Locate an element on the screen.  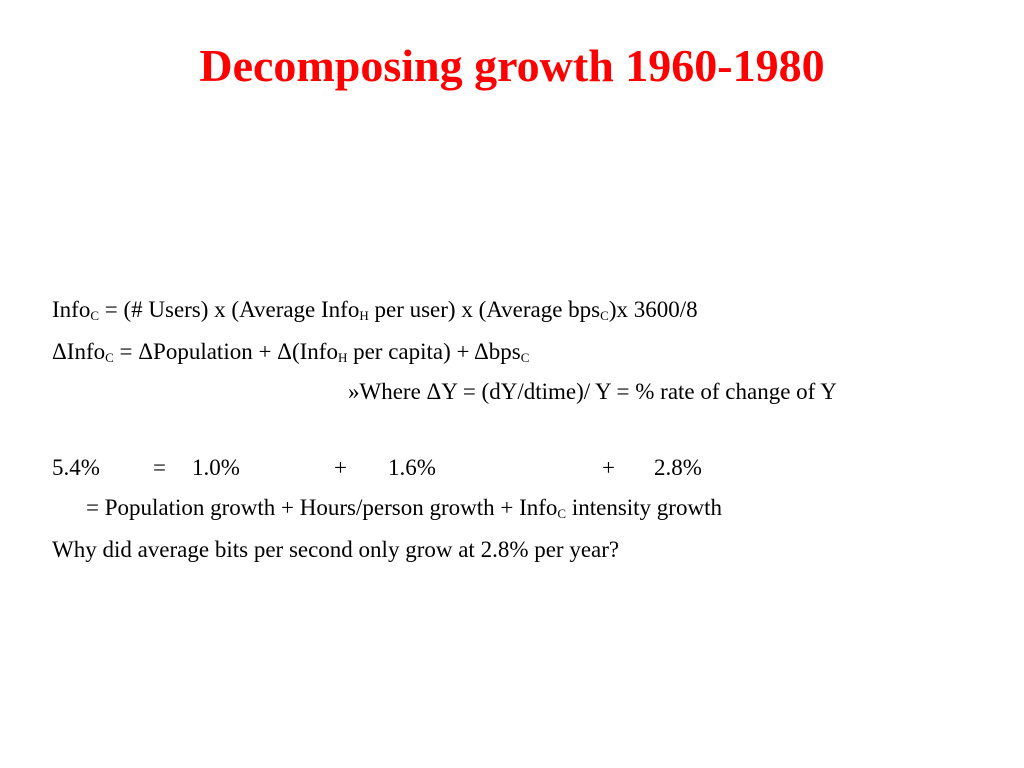
equation-text: per capita) + Δbps is located at coordinates (434, 351).